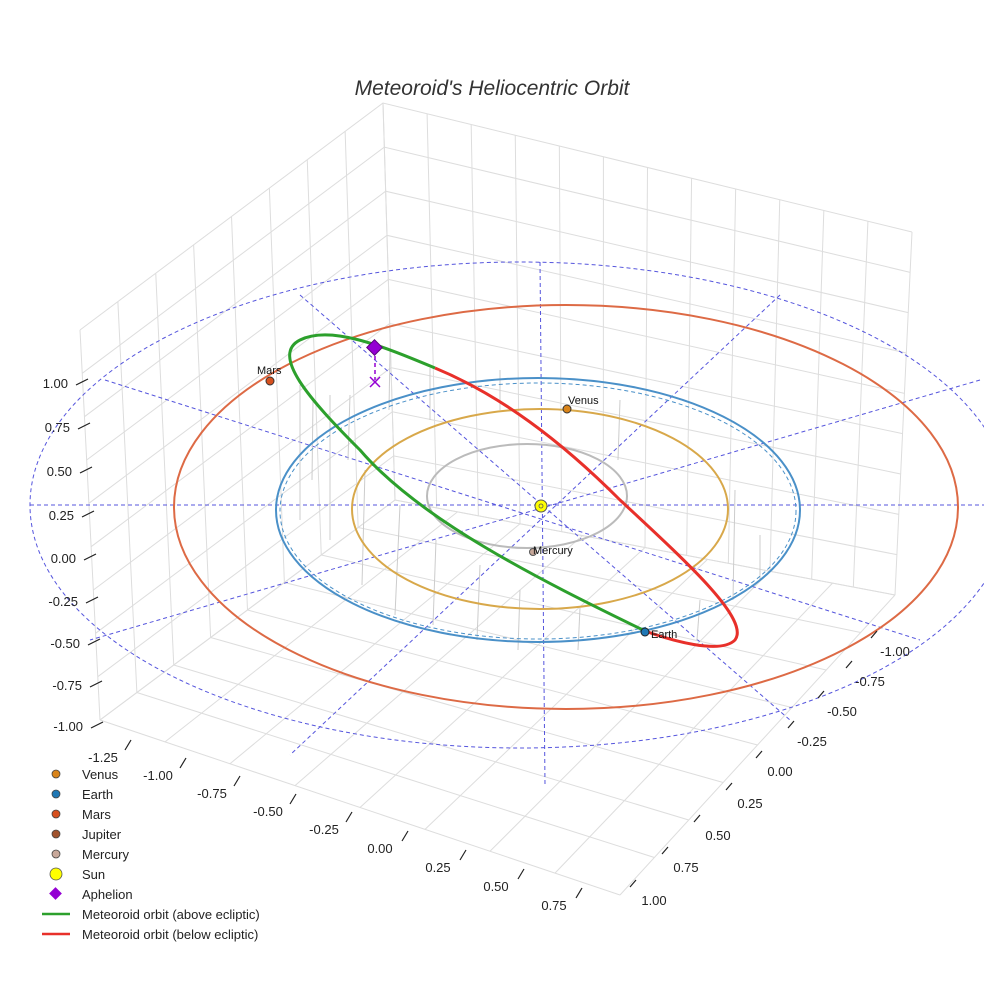 The height and width of the screenshot is (984, 984). I want to click on z-tick-label: 0.25, so click(61, 515).